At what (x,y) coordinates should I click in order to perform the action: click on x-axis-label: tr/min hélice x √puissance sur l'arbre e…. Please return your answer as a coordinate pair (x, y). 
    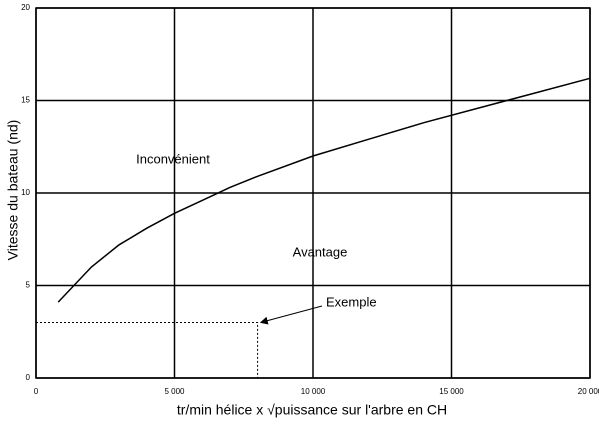
    Looking at the image, I should click on (312, 410).